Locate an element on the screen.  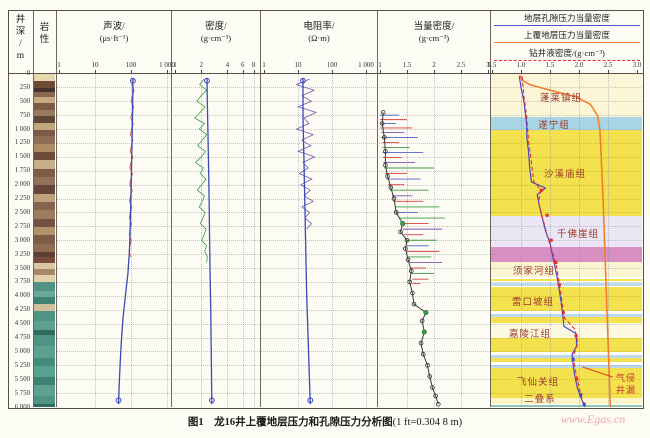
depth-column-header: 井 深 / m is located at coordinates (20, 38).